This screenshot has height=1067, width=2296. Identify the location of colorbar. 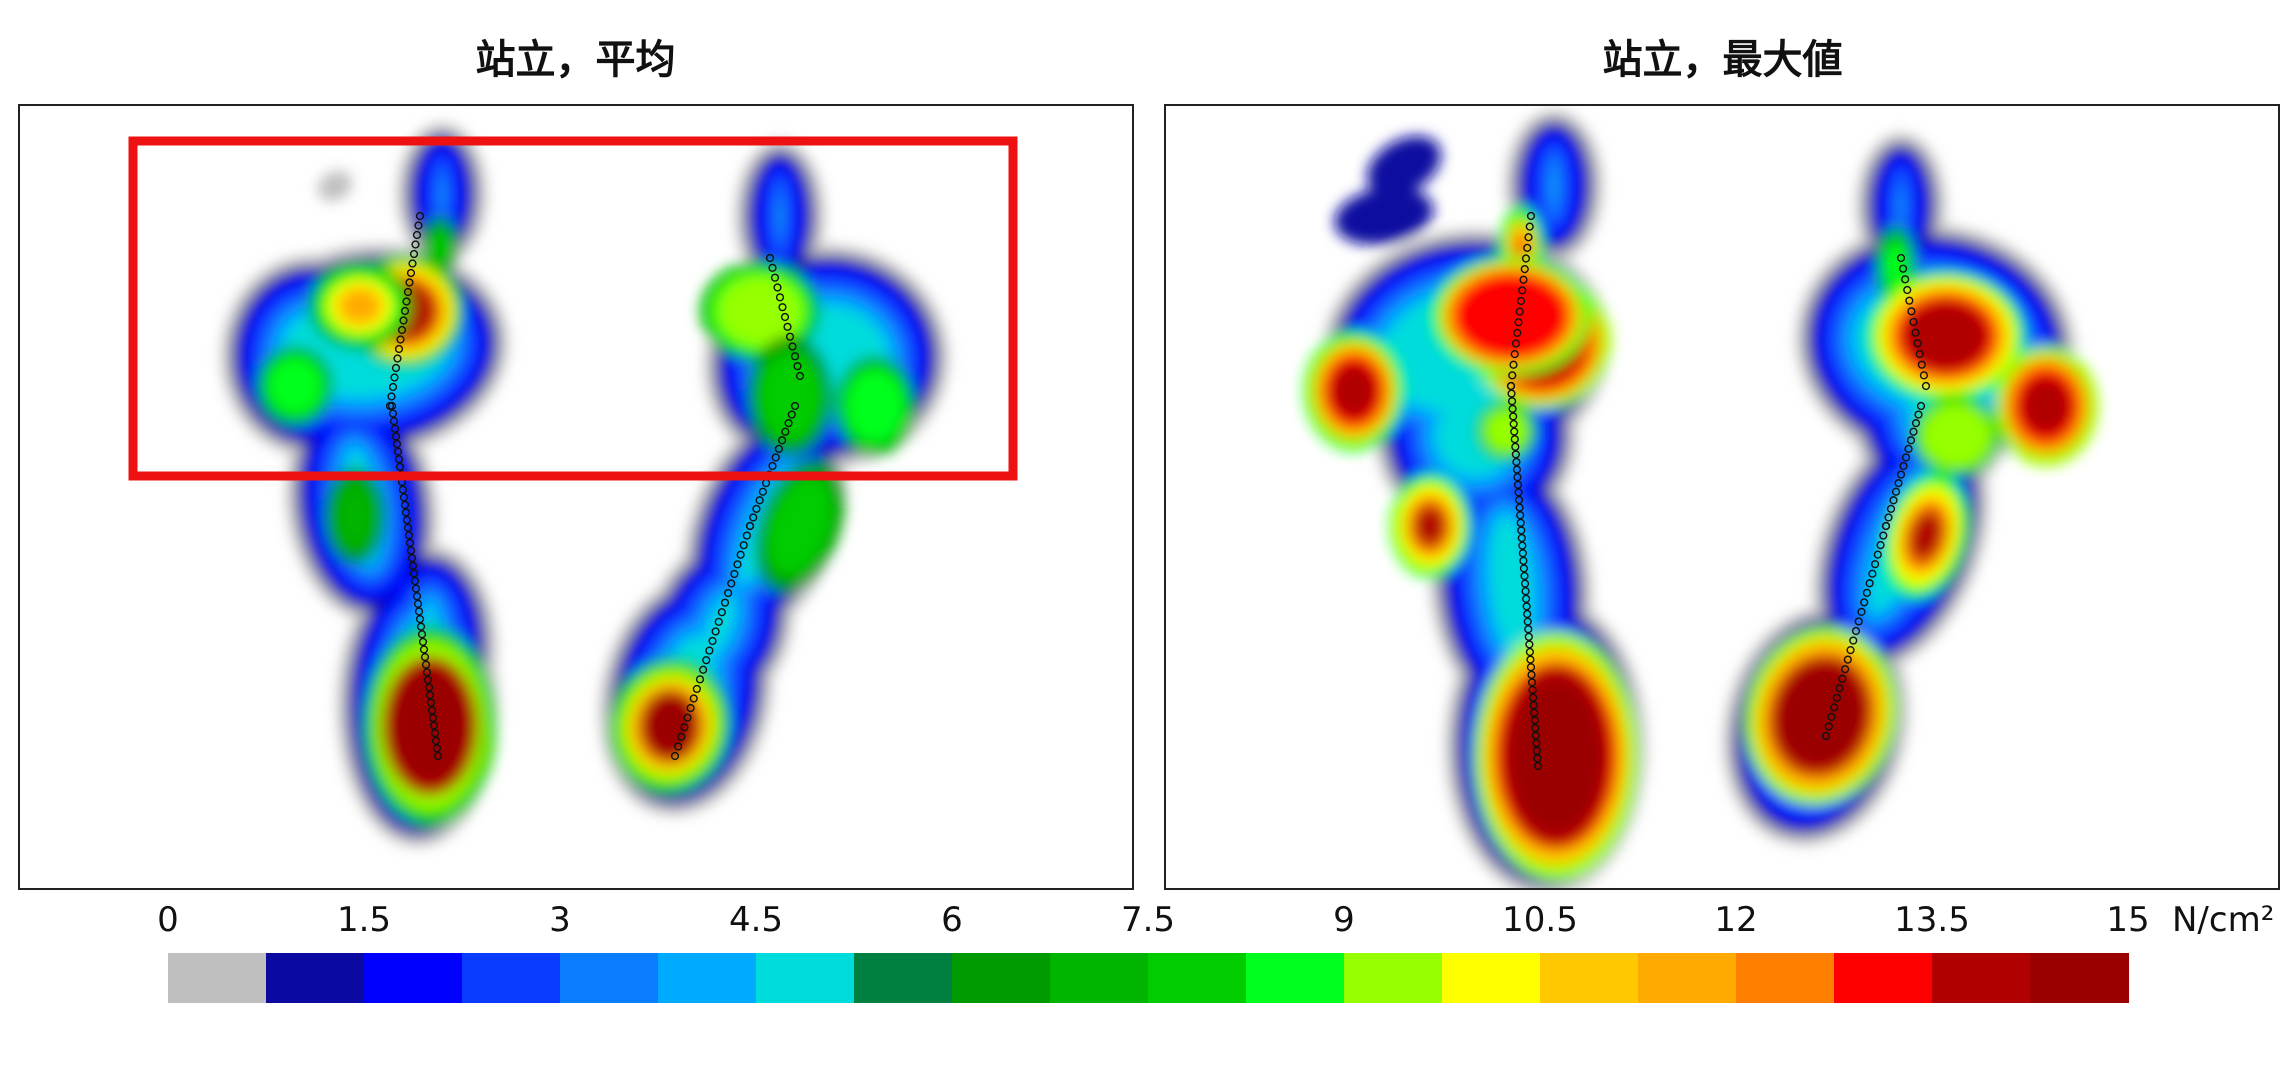
(1148, 978).